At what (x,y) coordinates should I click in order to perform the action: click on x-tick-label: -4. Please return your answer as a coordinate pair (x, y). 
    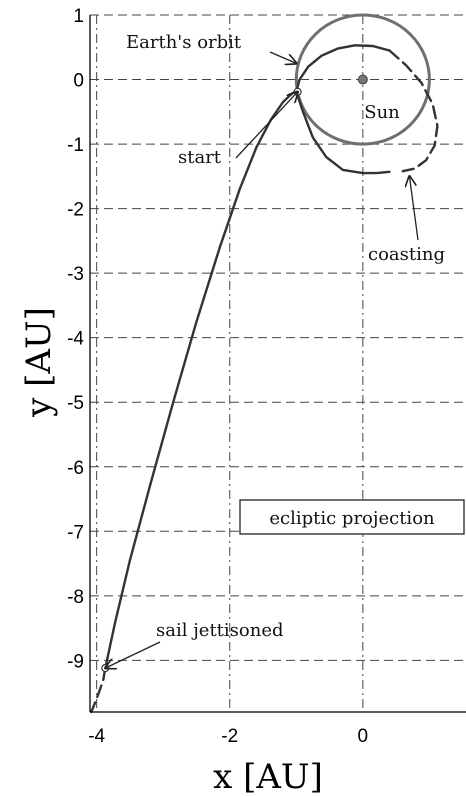
    Looking at the image, I should click on (96, 736).